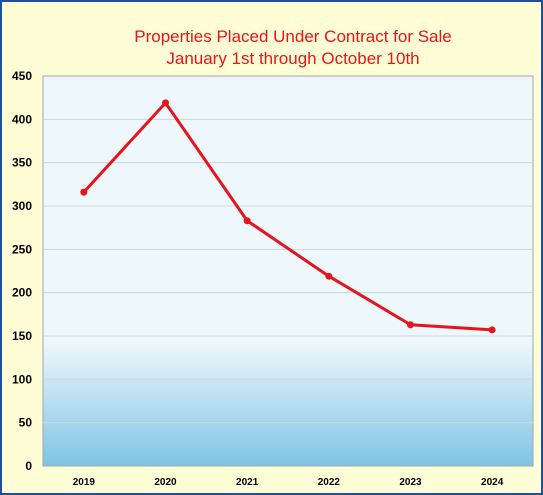 The height and width of the screenshot is (495, 543). What do you see at coordinates (22, 249) in the screenshot?
I see `y-tick-label: 250` at bounding box center [22, 249].